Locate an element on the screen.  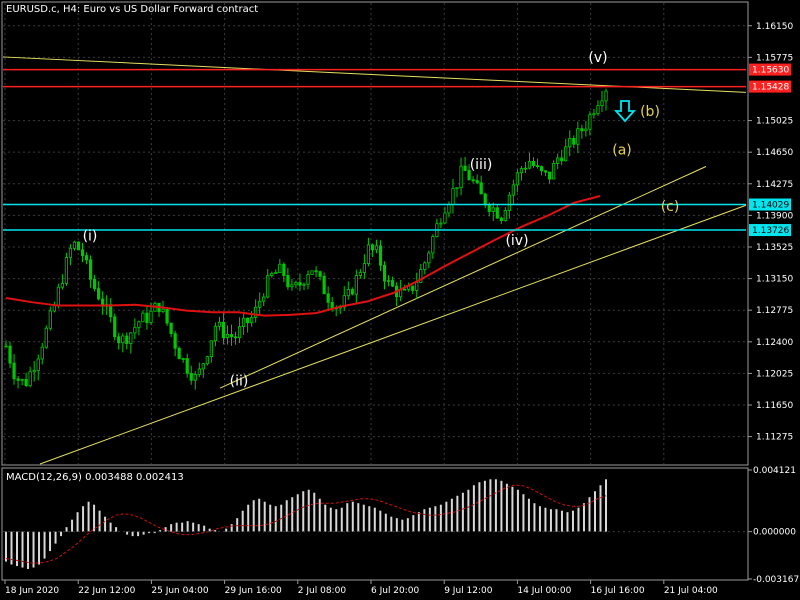
level-price-label: 1.14029 is located at coordinates (770, 206).